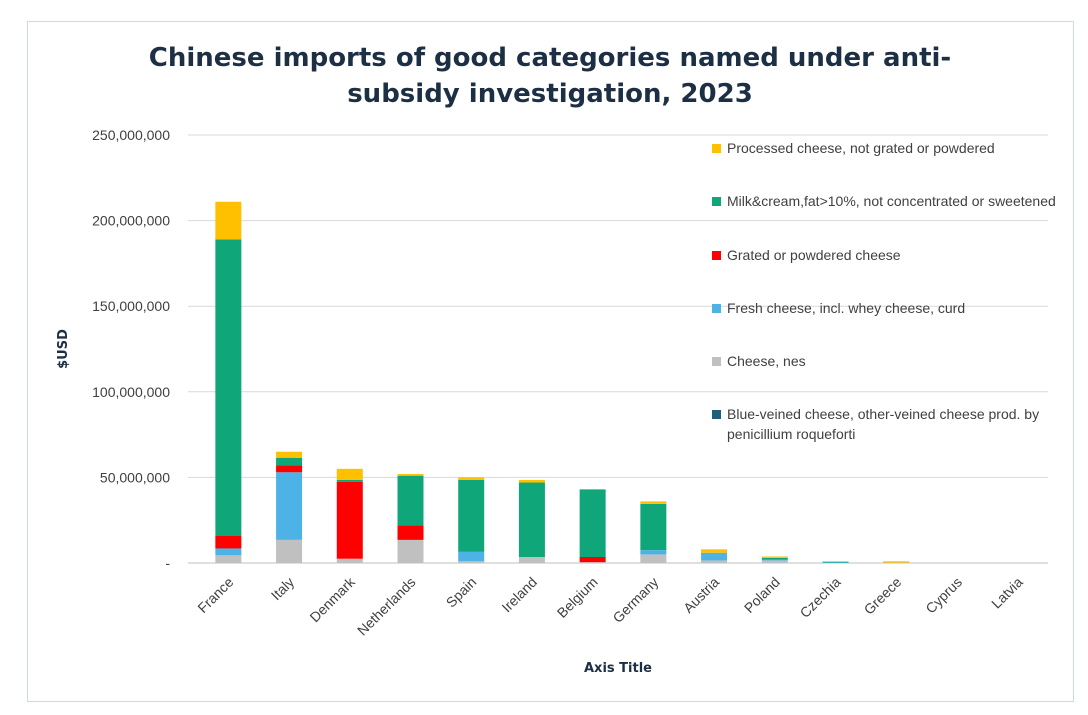 The image size is (1088, 715). What do you see at coordinates (131, 135) in the screenshot?
I see `y-tick-label: 250,000,000` at bounding box center [131, 135].